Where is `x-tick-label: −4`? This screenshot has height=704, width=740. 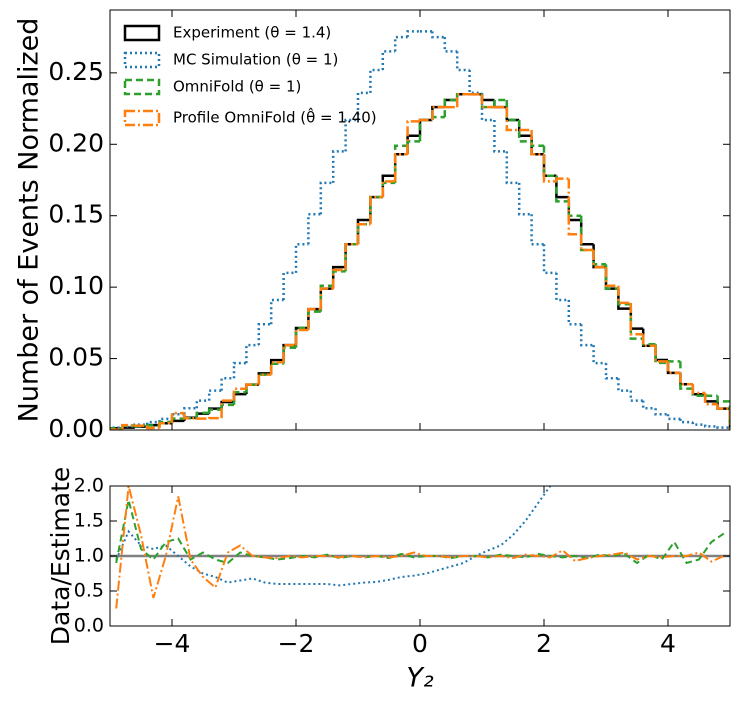
x-tick-label: −4 is located at coordinates (172, 643).